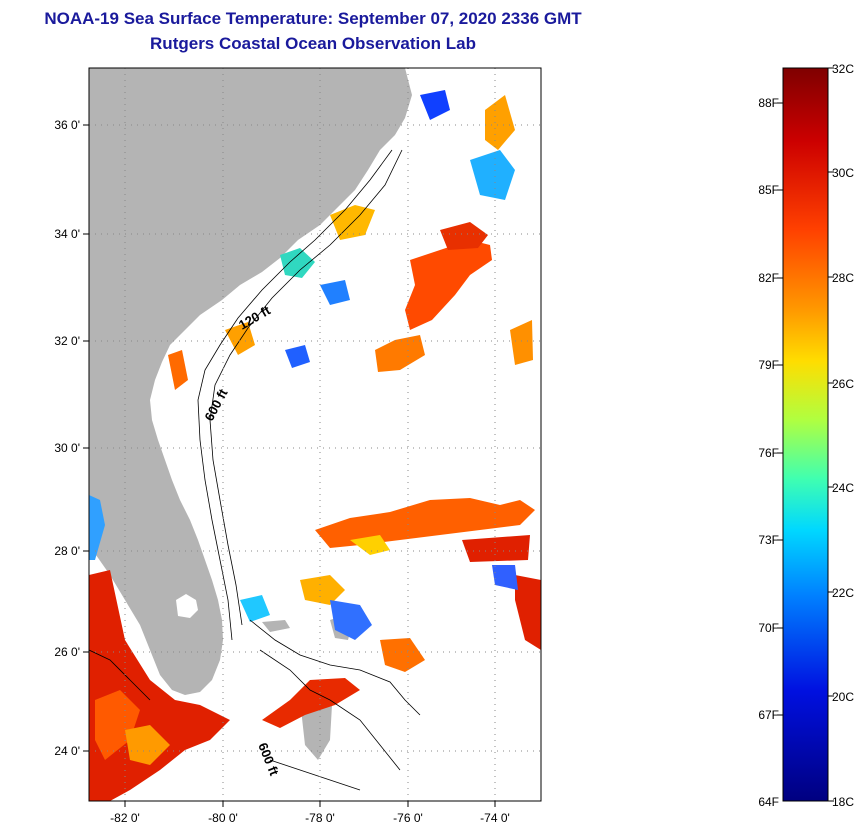 The height and width of the screenshot is (832, 865). What do you see at coordinates (223, 818) in the screenshot?
I see `lon-label: -80 0'` at bounding box center [223, 818].